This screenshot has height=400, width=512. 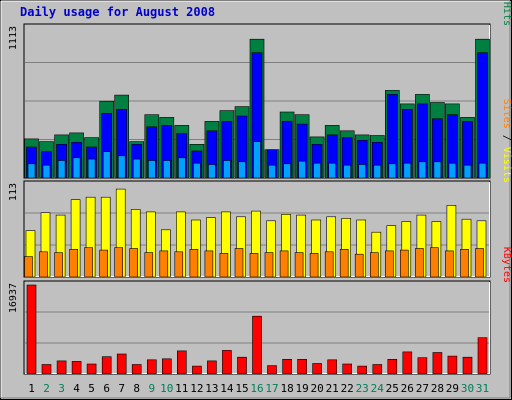 What do you see at coordinates (13, 38) in the screenshot?
I see `panel-max-label: 1113` at bounding box center [13, 38].